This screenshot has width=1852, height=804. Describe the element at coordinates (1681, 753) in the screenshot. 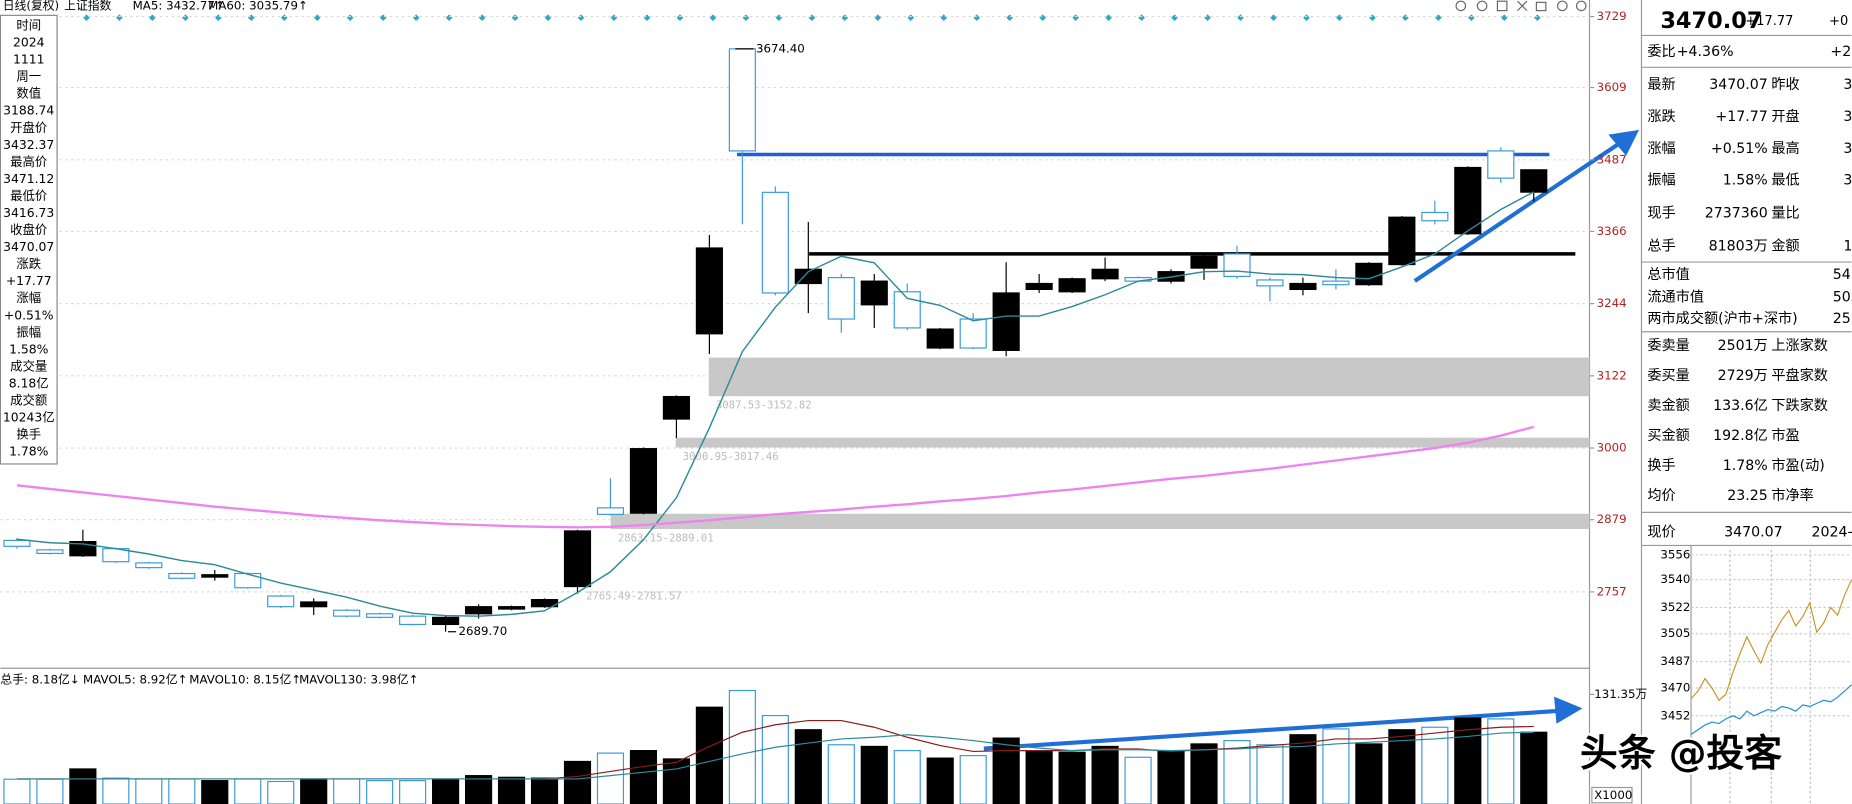

I see `watermark: 头条 @投客` at that location.